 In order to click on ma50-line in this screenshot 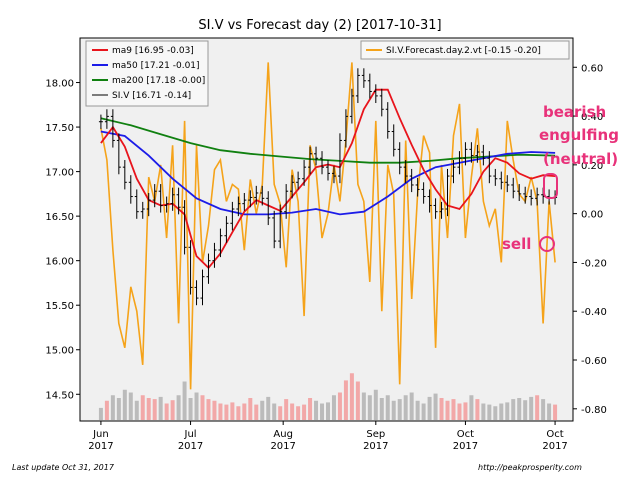, I will do `click(328, 173)`.